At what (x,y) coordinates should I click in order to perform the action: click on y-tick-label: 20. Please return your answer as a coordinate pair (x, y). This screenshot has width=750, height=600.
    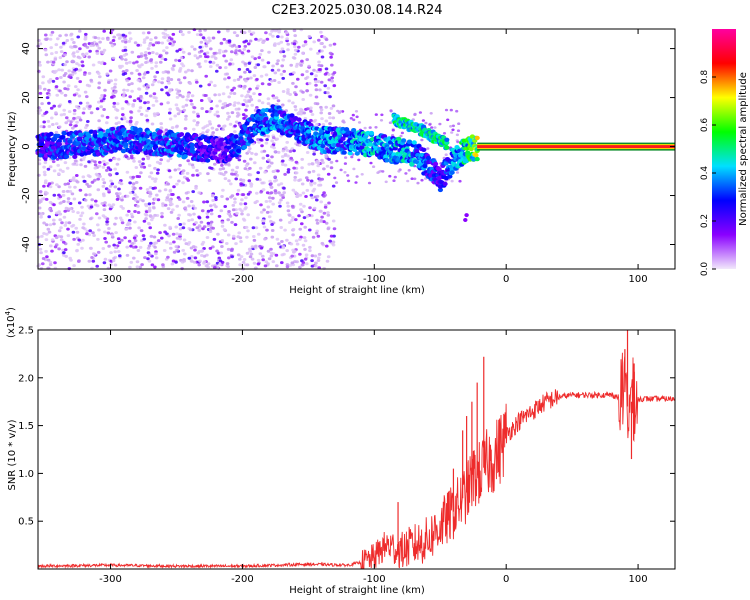
    Looking at the image, I should click on (26, 97).